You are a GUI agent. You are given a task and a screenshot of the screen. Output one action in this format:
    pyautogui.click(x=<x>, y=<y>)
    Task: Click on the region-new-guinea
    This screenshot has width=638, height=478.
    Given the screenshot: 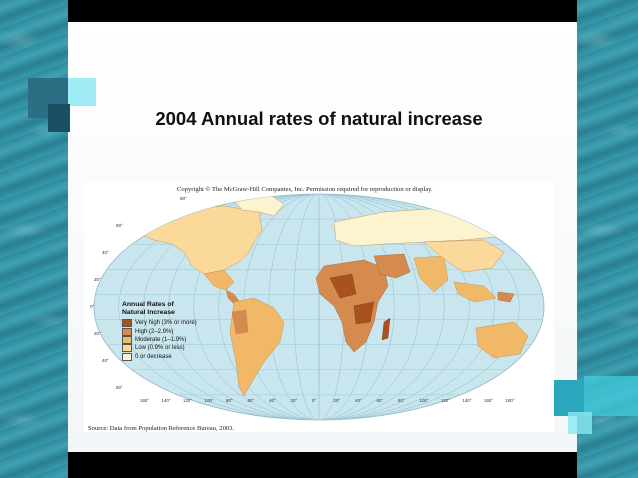 What is the action you would take?
    pyautogui.click(x=506, y=297)
    